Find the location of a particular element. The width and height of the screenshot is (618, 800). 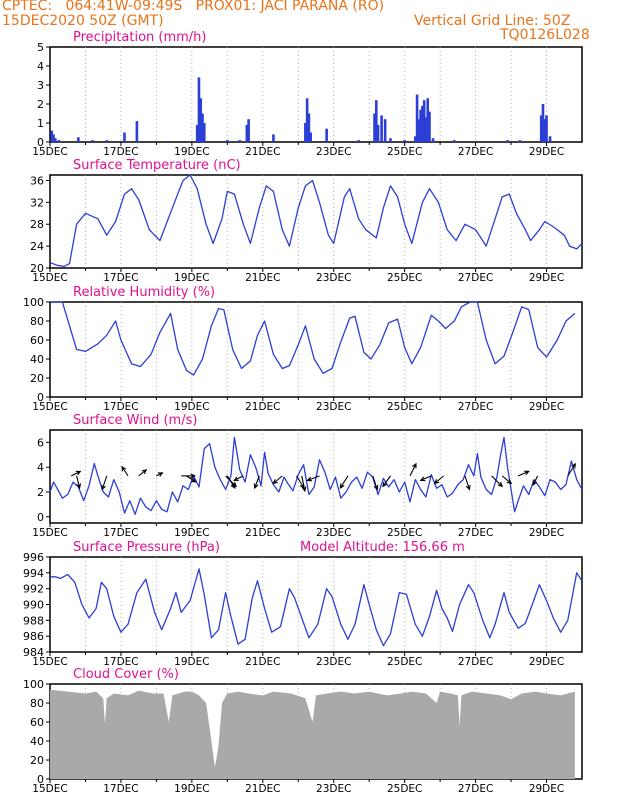

wind-ytick-label: 0 is located at coordinates (40, 517).